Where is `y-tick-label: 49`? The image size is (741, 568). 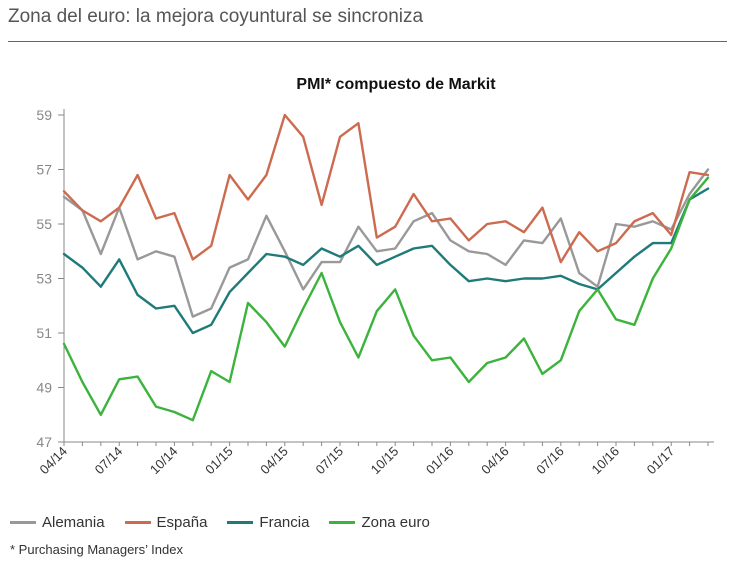 y-tick-label: 49 is located at coordinates (44, 388).